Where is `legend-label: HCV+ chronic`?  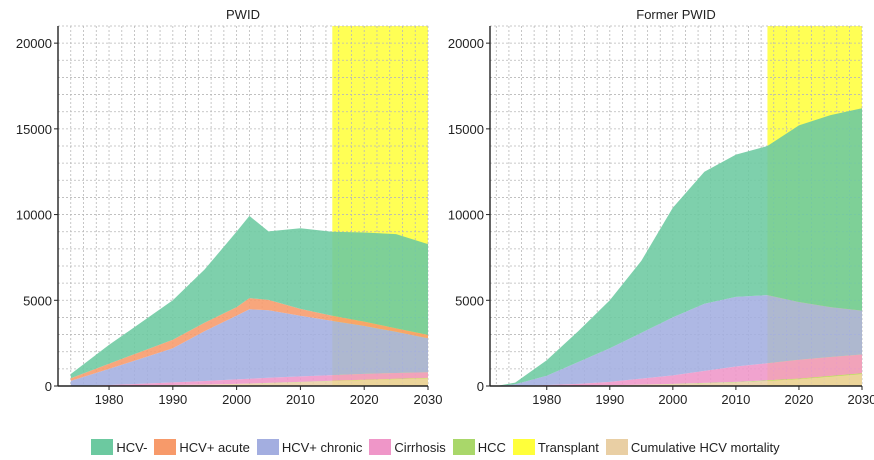
legend-label: HCV+ chronic is located at coordinates (322, 447).